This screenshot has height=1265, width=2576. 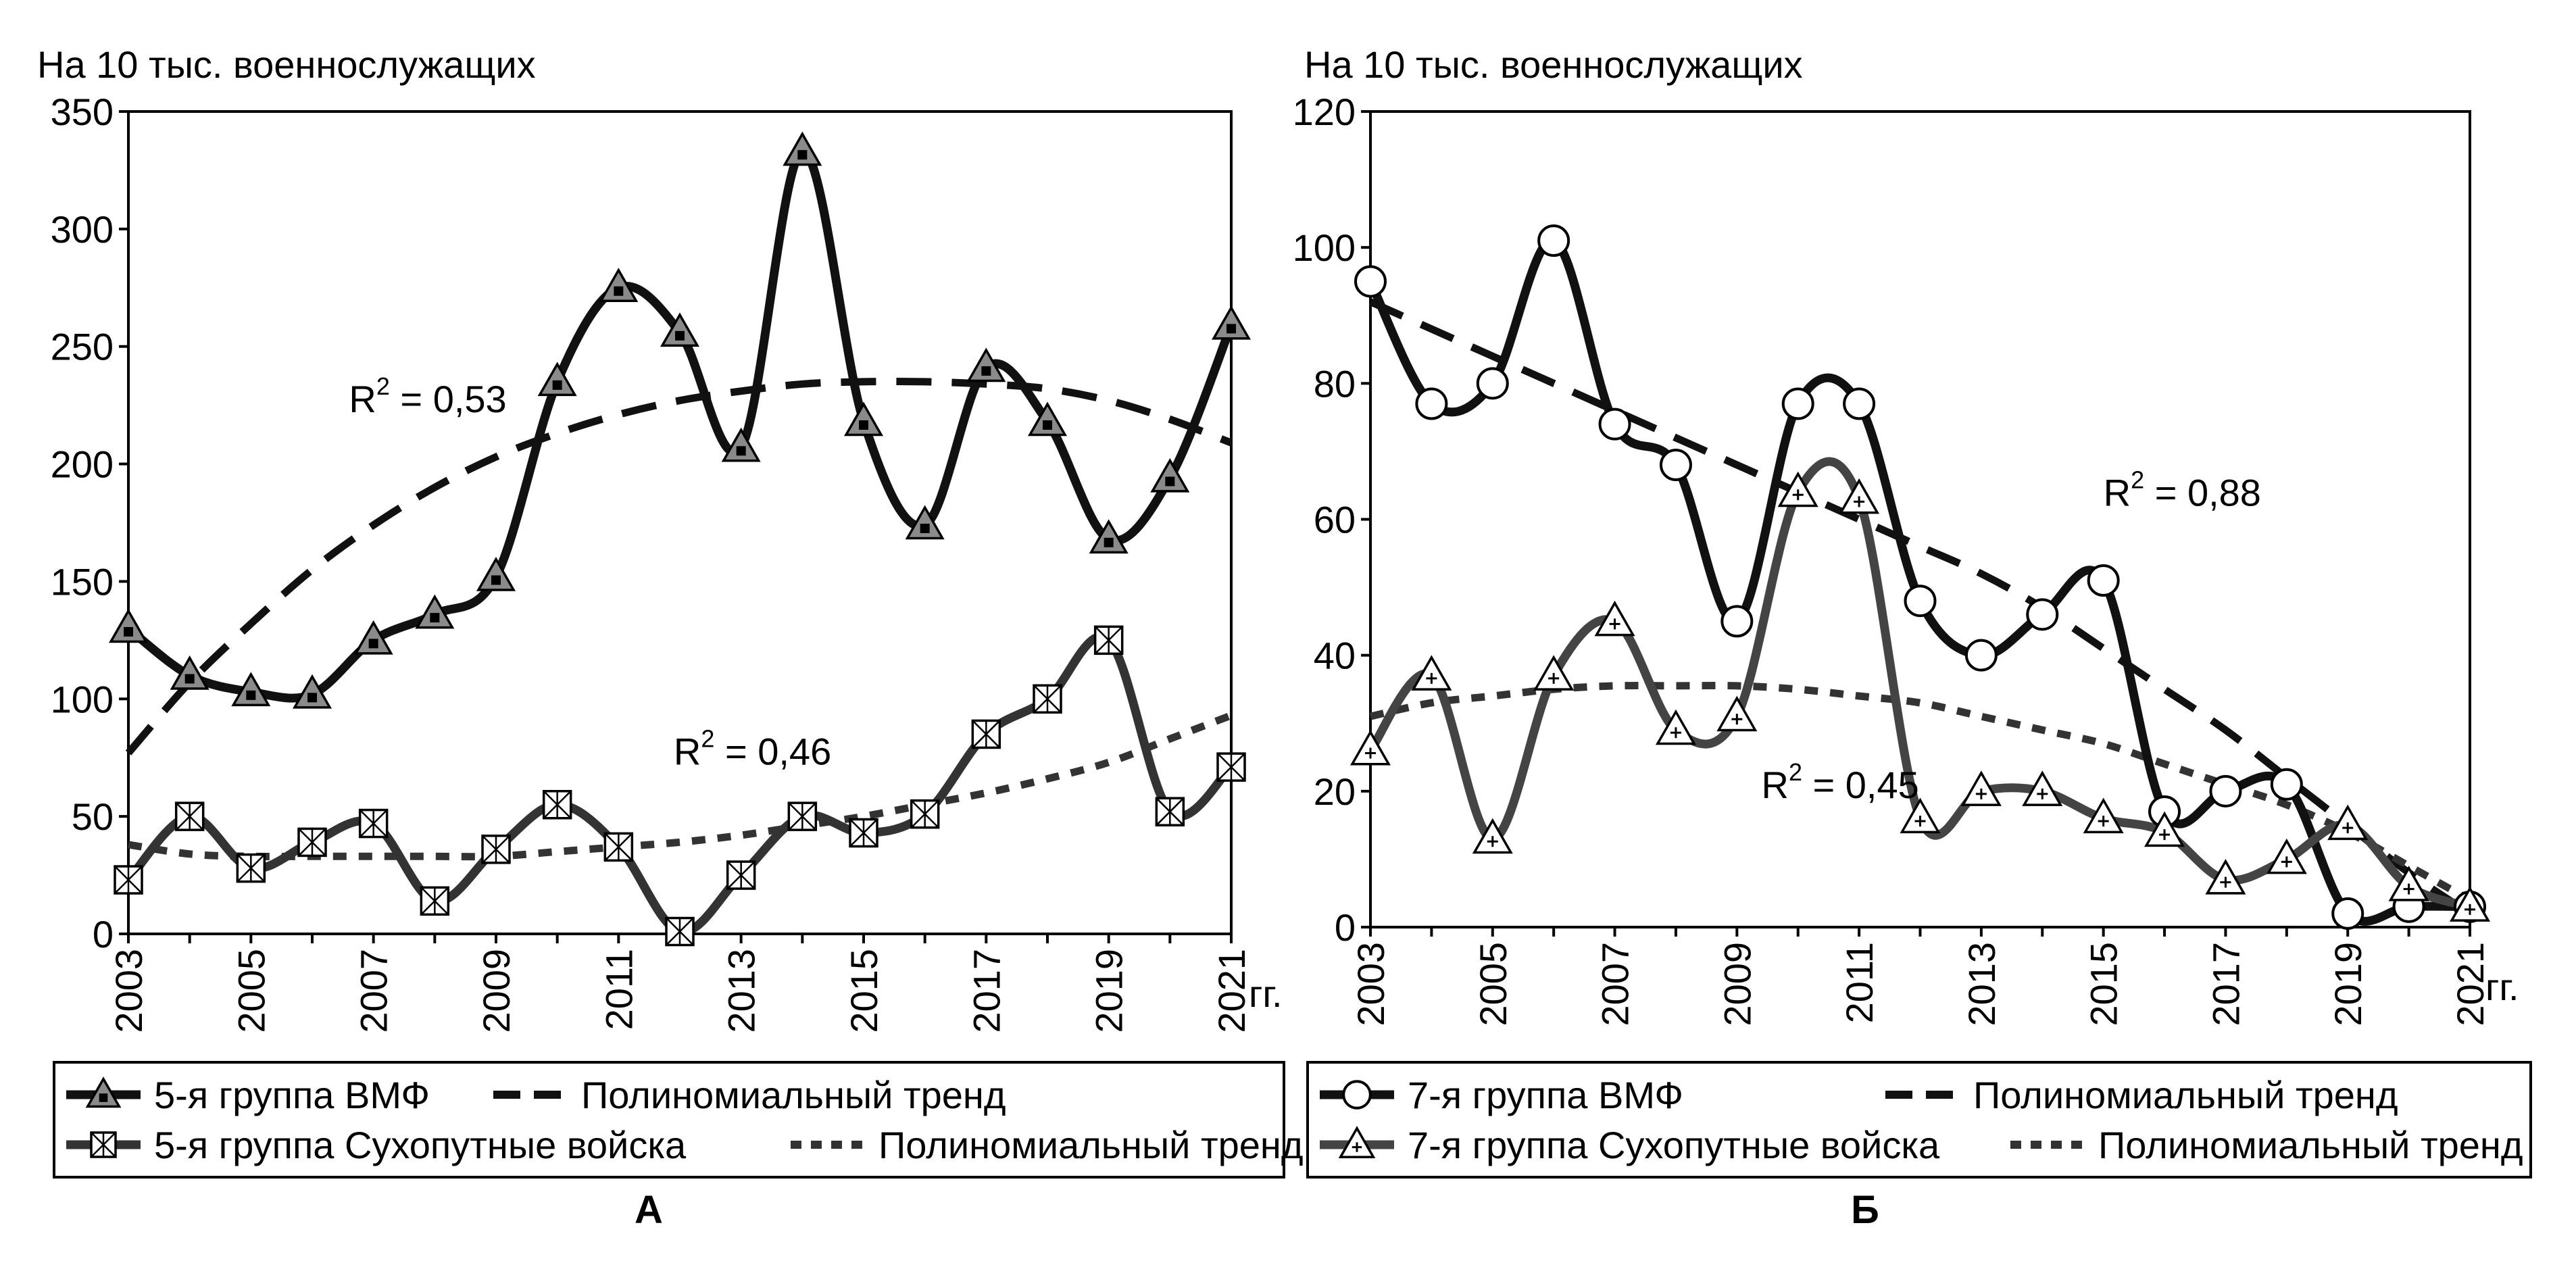 What do you see at coordinates (753, 749) in the screenshot?
I see `r-squared-annotation: R2 = 0,46` at bounding box center [753, 749].